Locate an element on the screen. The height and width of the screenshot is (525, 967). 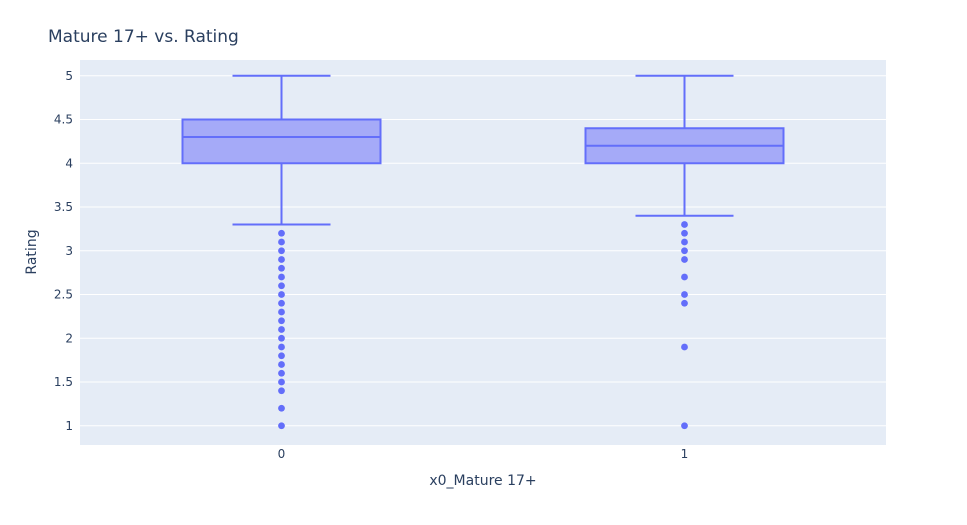
x-tick-label: 1 is located at coordinates (685, 454).